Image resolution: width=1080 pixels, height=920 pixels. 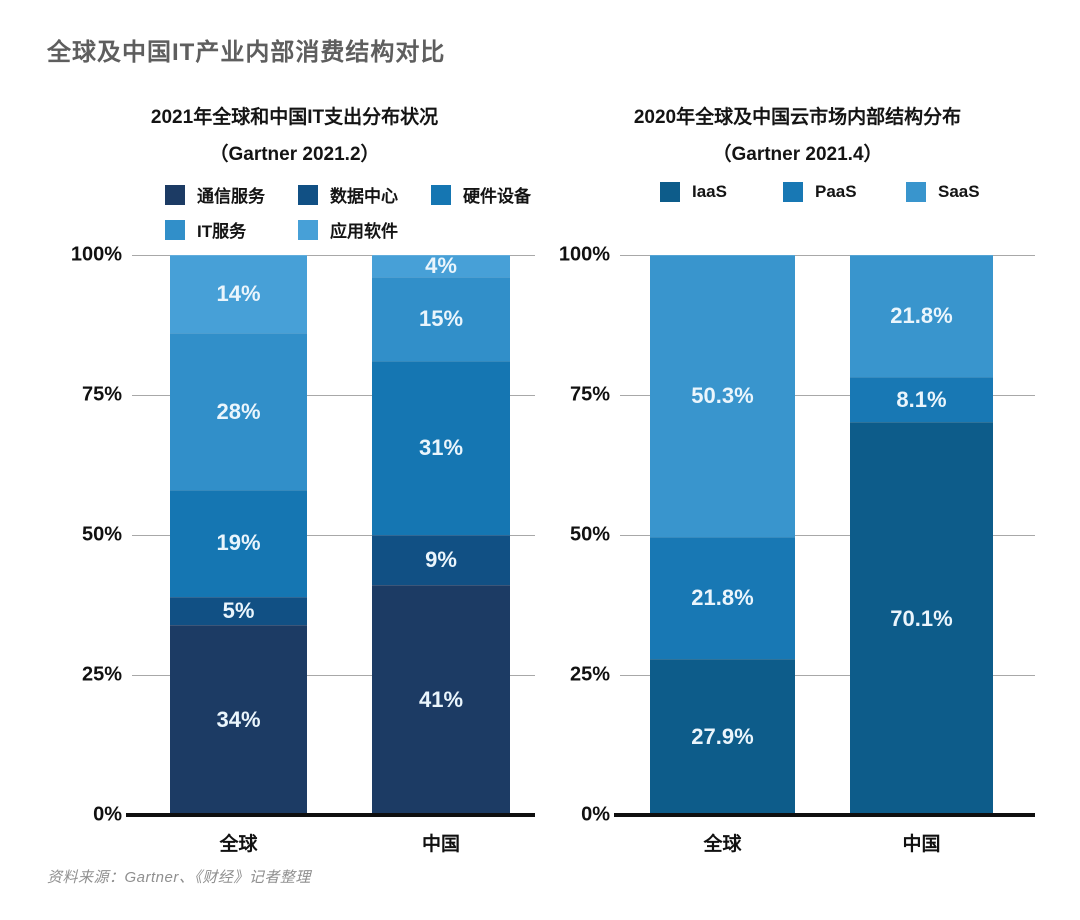 What do you see at coordinates (797, 154) in the screenshot?
I see `chart-subtitle: （Gartner 2021.4）` at bounding box center [797, 154].